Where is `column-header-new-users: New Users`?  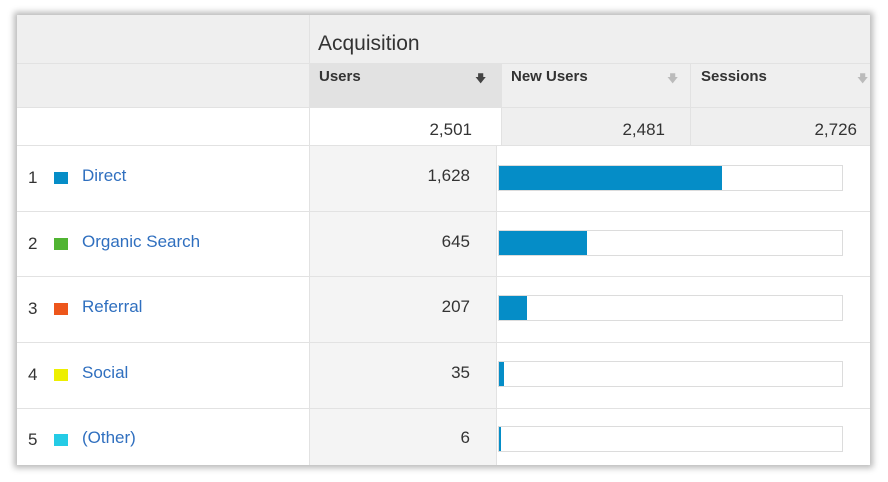
column-header-new-users: New Users is located at coordinates (549, 76).